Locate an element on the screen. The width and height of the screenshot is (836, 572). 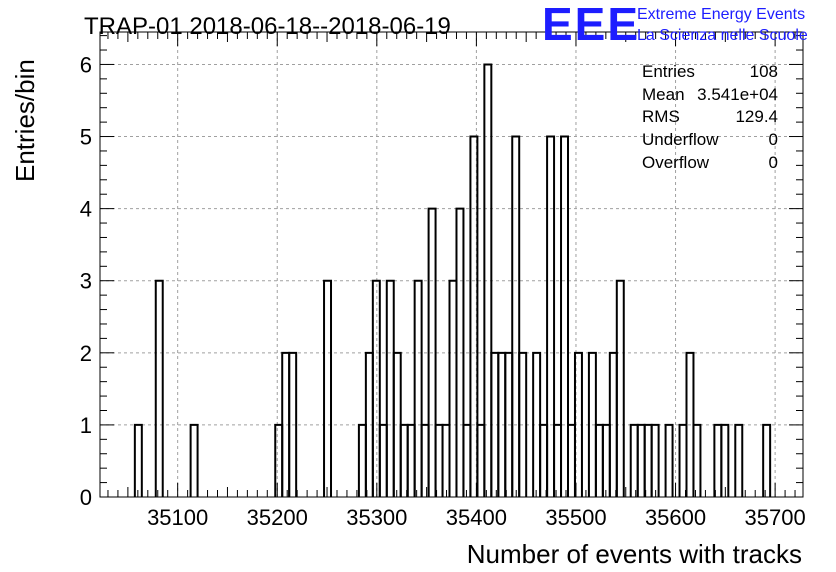
y-tick-label: 5 is located at coordinates (86, 137).